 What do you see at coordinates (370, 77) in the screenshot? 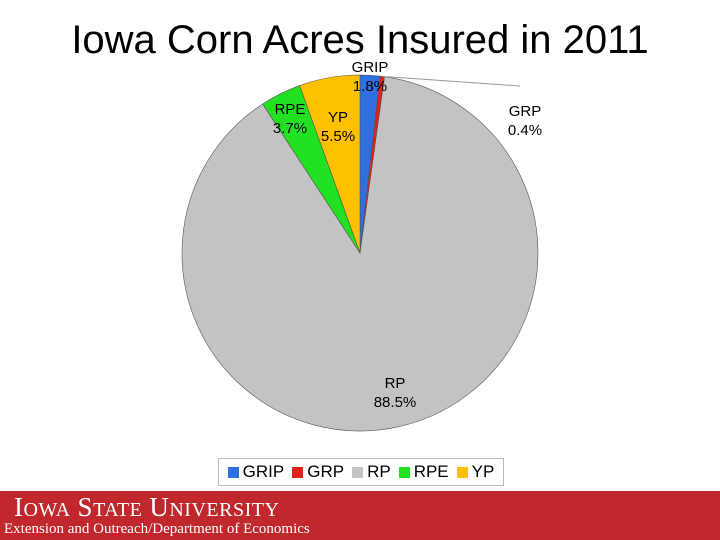
I see `data-label-grip: GRIP 1.8%` at bounding box center [370, 77].